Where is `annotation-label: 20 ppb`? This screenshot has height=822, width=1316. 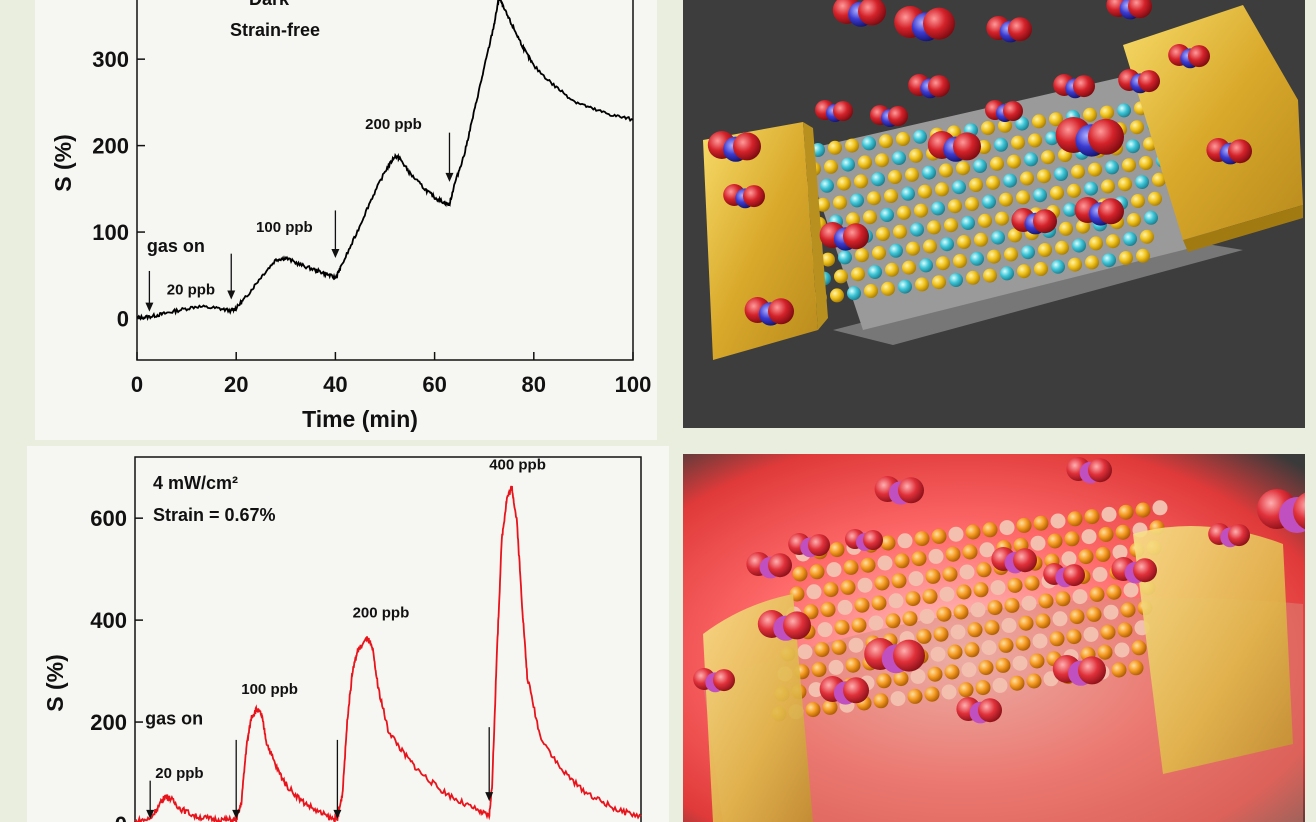 annotation-label: 20 ppb is located at coordinates (191, 289).